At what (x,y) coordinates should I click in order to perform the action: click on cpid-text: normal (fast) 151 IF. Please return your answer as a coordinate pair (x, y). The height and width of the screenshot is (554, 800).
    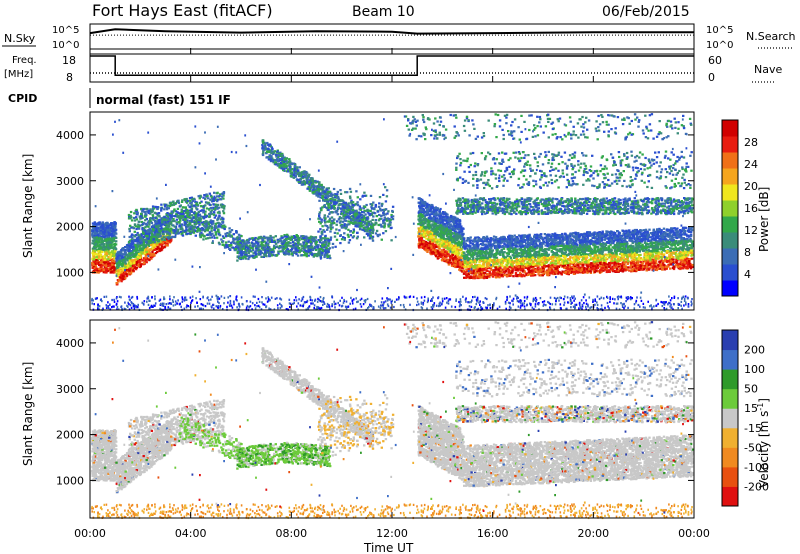
    Looking at the image, I should click on (163, 100).